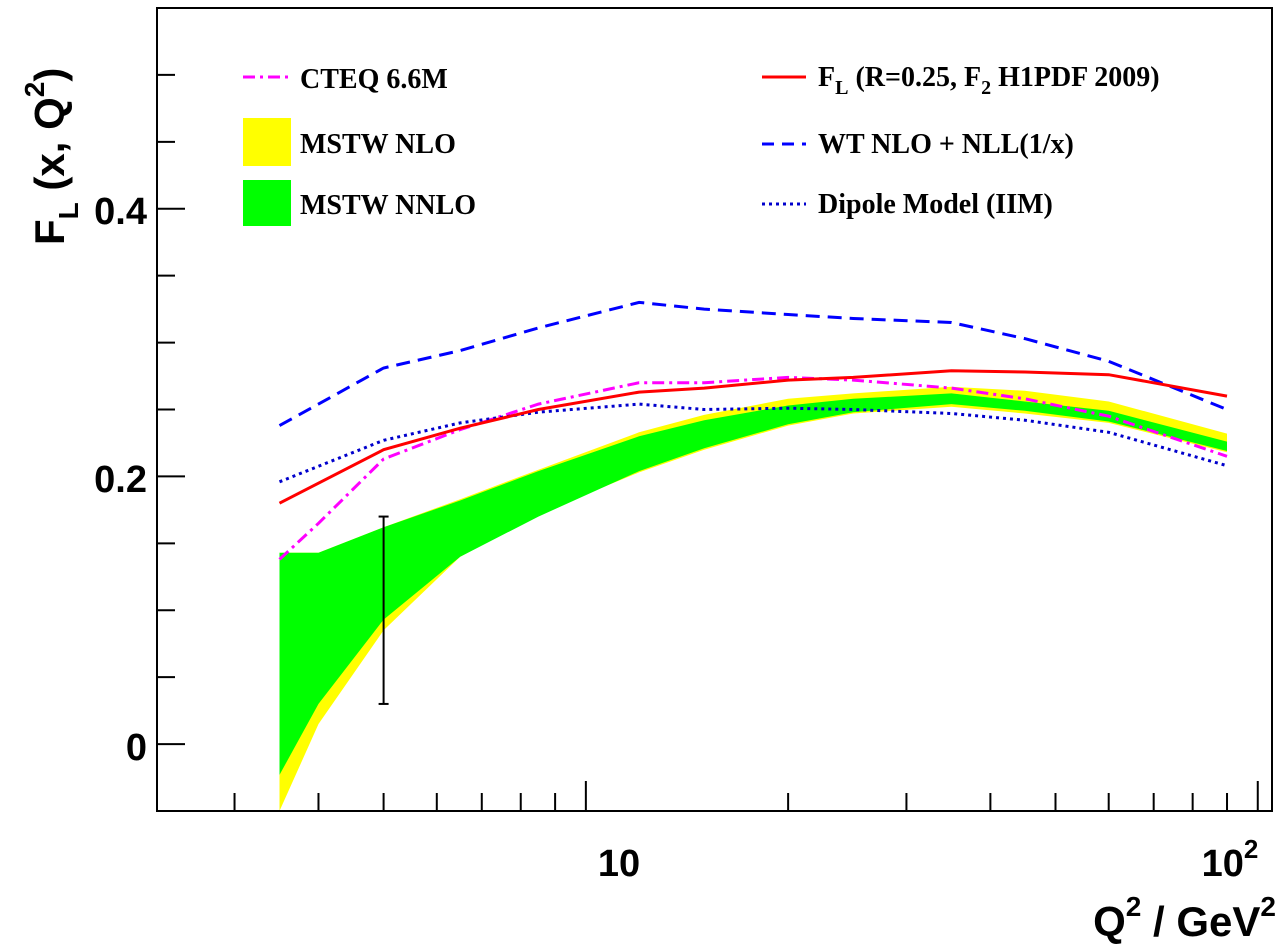 The width and height of the screenshot is (1281, 946). Describe the element at coordinates (267, 203) in the screenshot. I see `legend-swatch-mstw-nnlo` at that location.